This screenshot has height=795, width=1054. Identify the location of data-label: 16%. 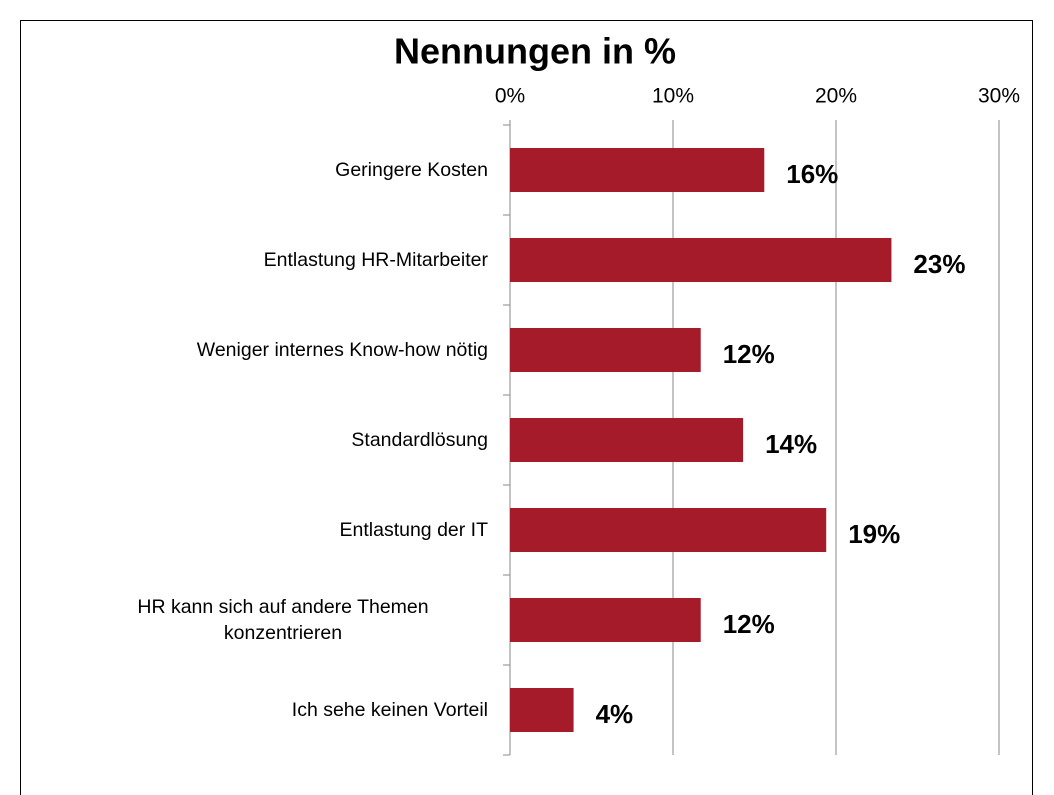
(812, 174).